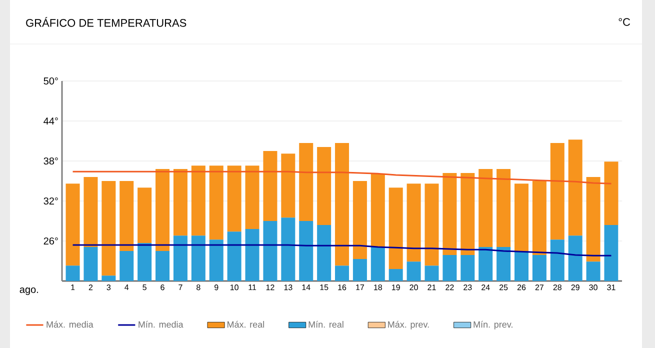  Describe the element at coordinates (106, 22) in the screenshot. I see `chart-title: GRÁFICO DE TEMPERATURAS` at that location.